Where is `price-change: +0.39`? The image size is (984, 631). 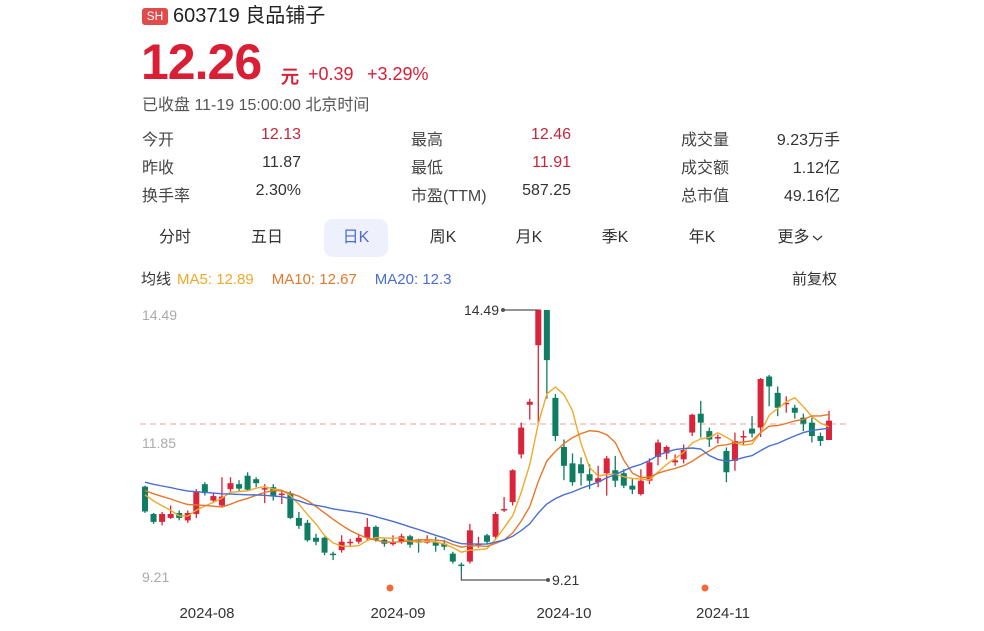 price-change: +0.39 is located at coordinates (331, 74).